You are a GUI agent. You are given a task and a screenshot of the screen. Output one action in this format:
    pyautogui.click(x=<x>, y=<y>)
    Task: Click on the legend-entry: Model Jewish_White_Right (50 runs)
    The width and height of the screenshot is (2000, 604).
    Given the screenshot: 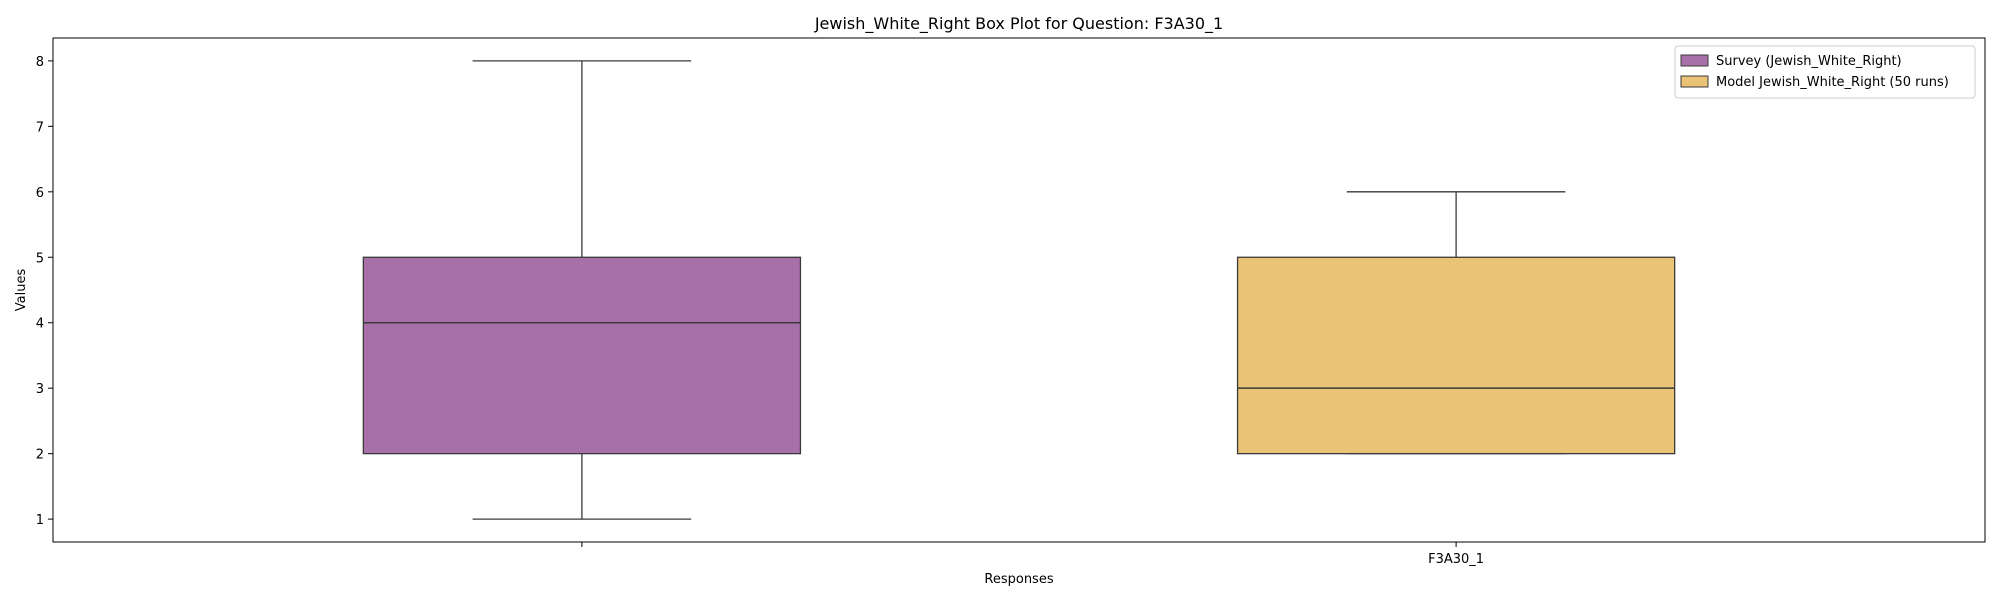 What is the action you would take?
    pyautogui.click(x=1832, y=82)
    